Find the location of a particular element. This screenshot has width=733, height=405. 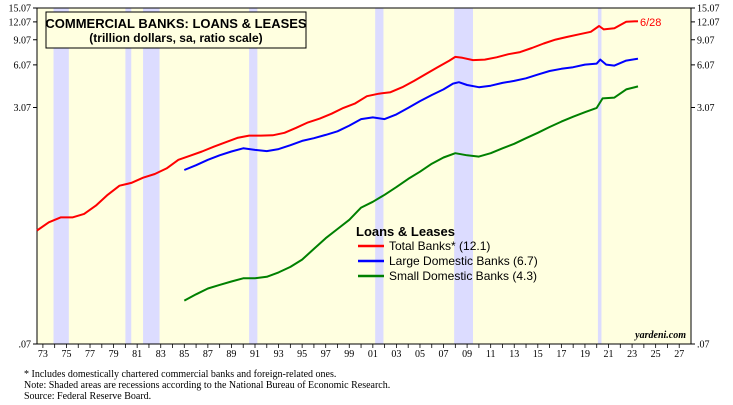

title-box is located at coordinates (176, 30).